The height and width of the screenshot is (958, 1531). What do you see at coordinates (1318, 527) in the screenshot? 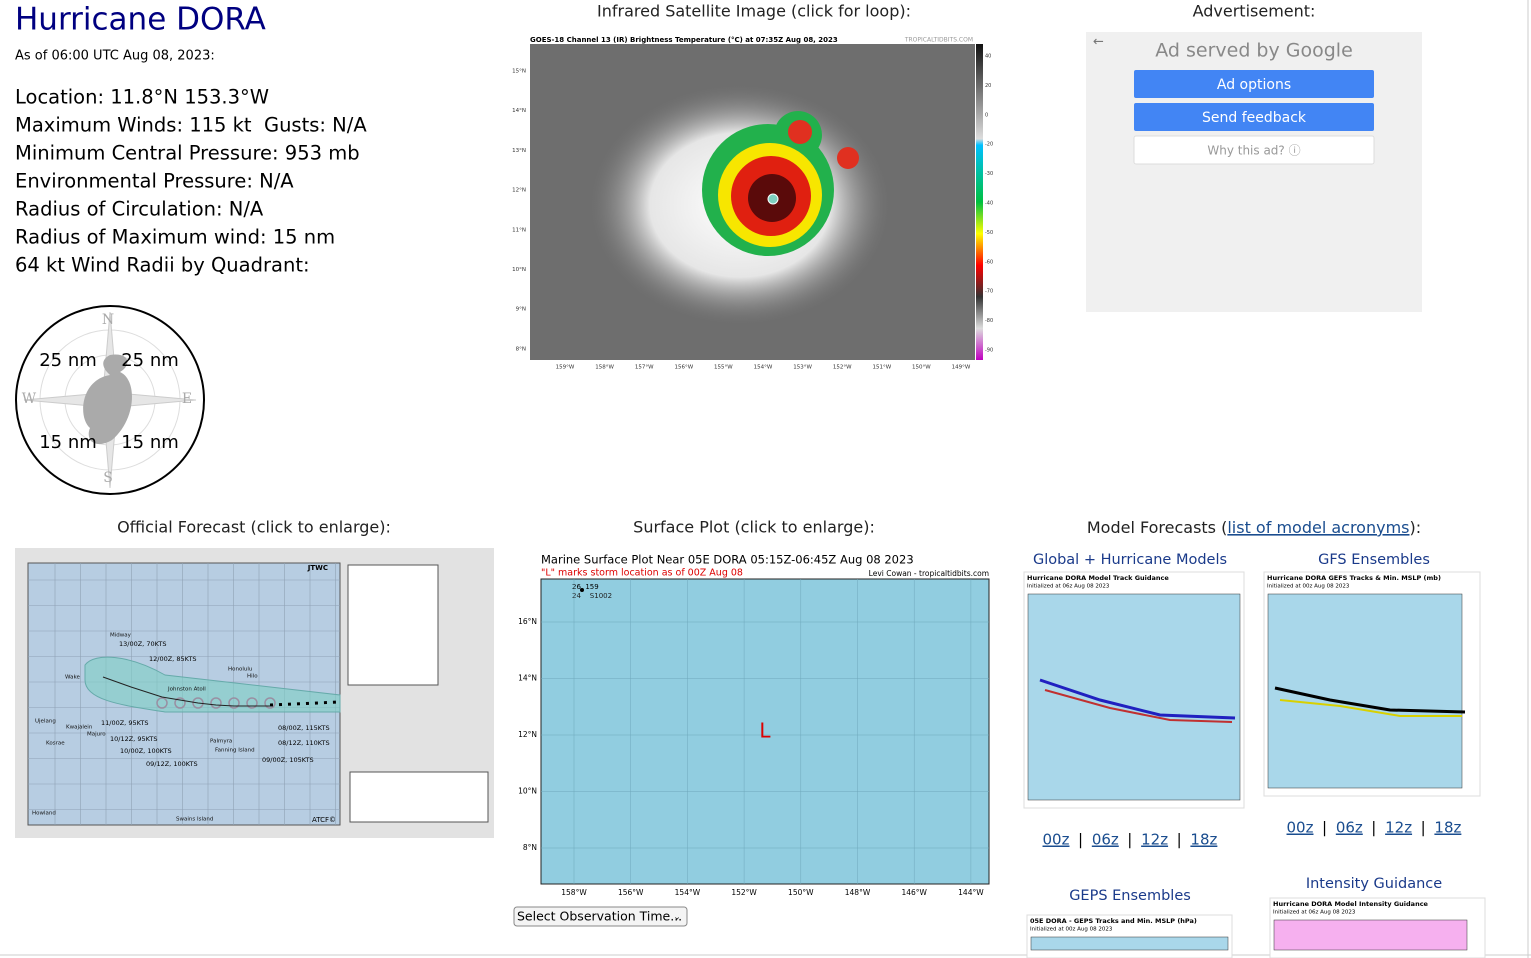
I see `acronyms-link: list of model acronyms` at bounding box center [1318, 527].